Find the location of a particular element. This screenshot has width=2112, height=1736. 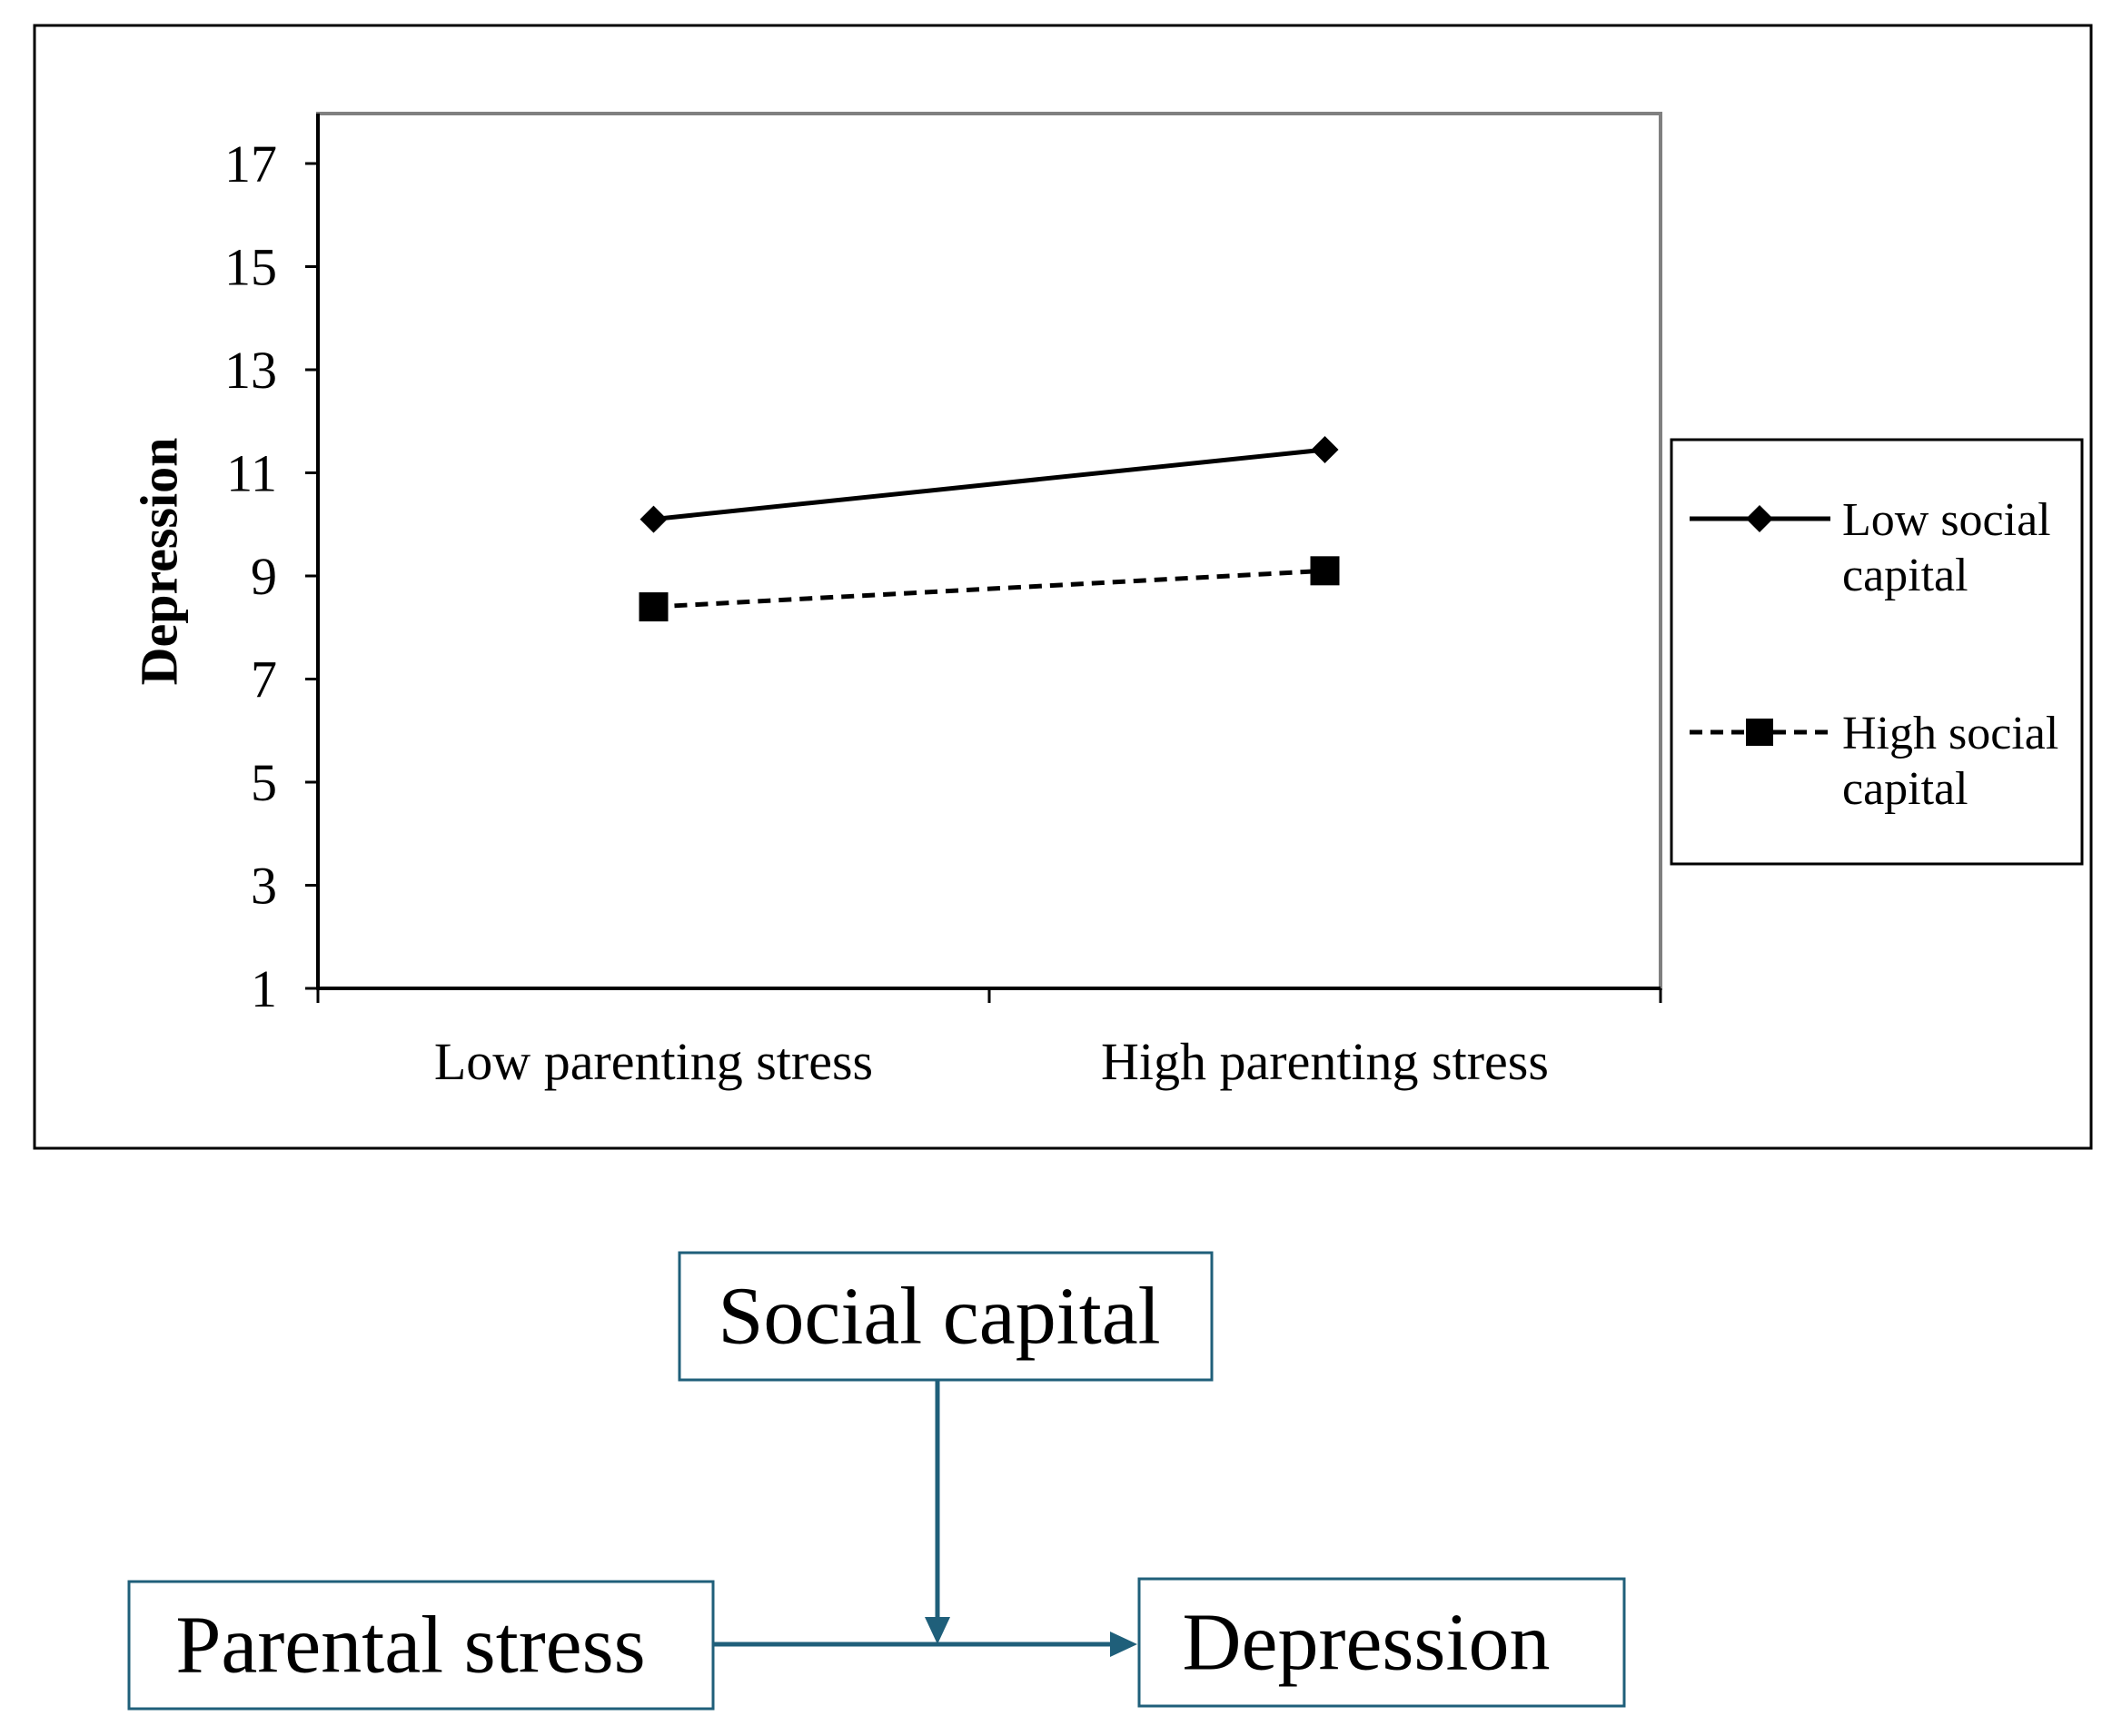

outcome-box is located at coordinates (1381, 1642).